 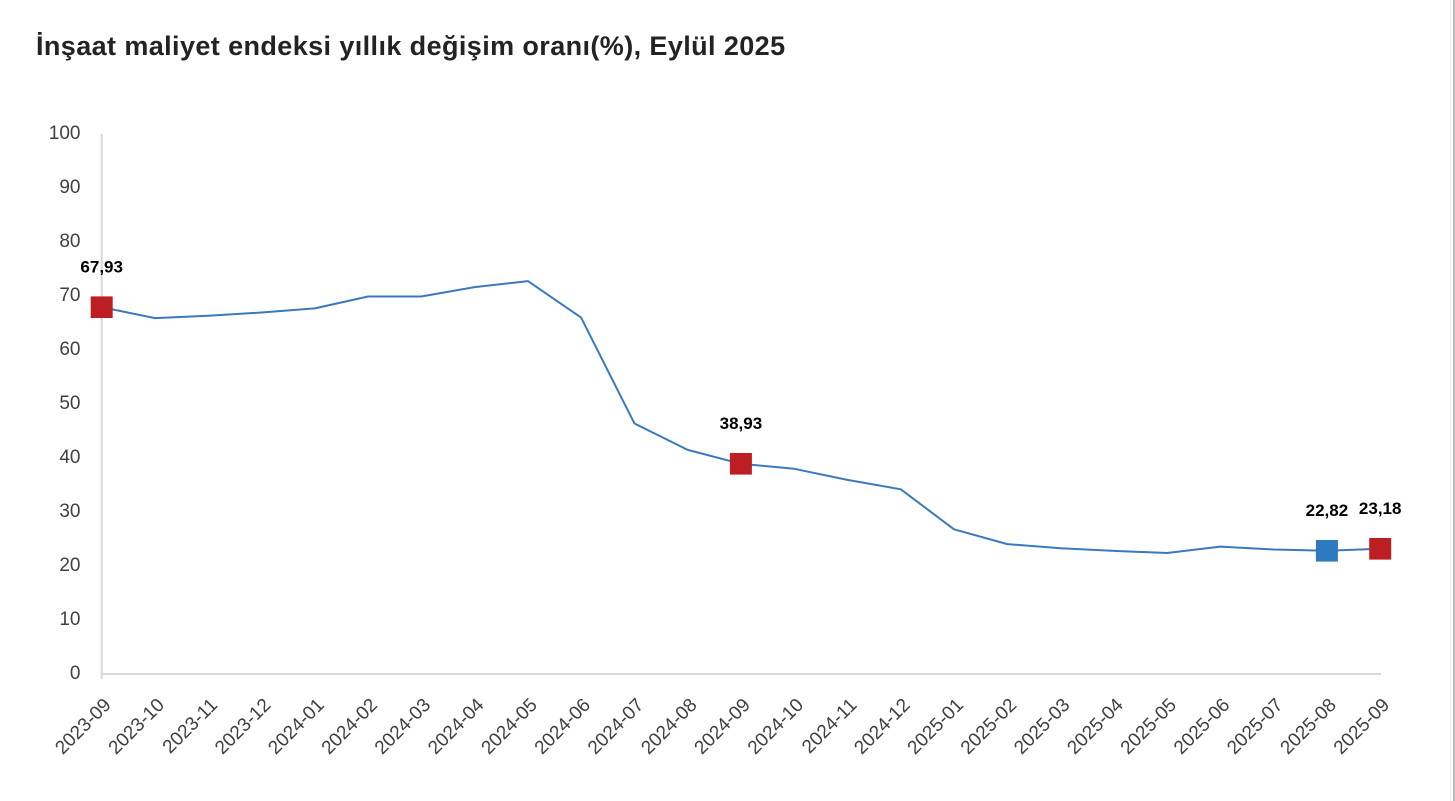 I want to click on svg-text: 50, so click(x=69, y=403).